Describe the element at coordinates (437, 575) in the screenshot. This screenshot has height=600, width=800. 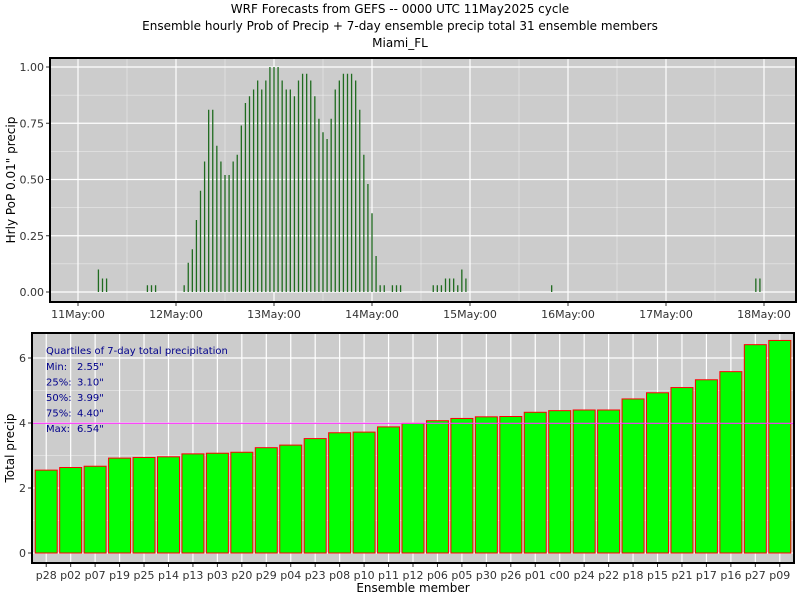
I see `total-x-tick-label: p06` at that location.